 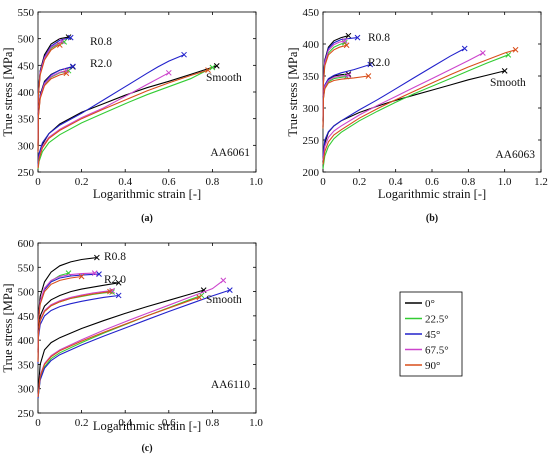 I want to click on y-tick-label: 600, so click(x=26, y=244).